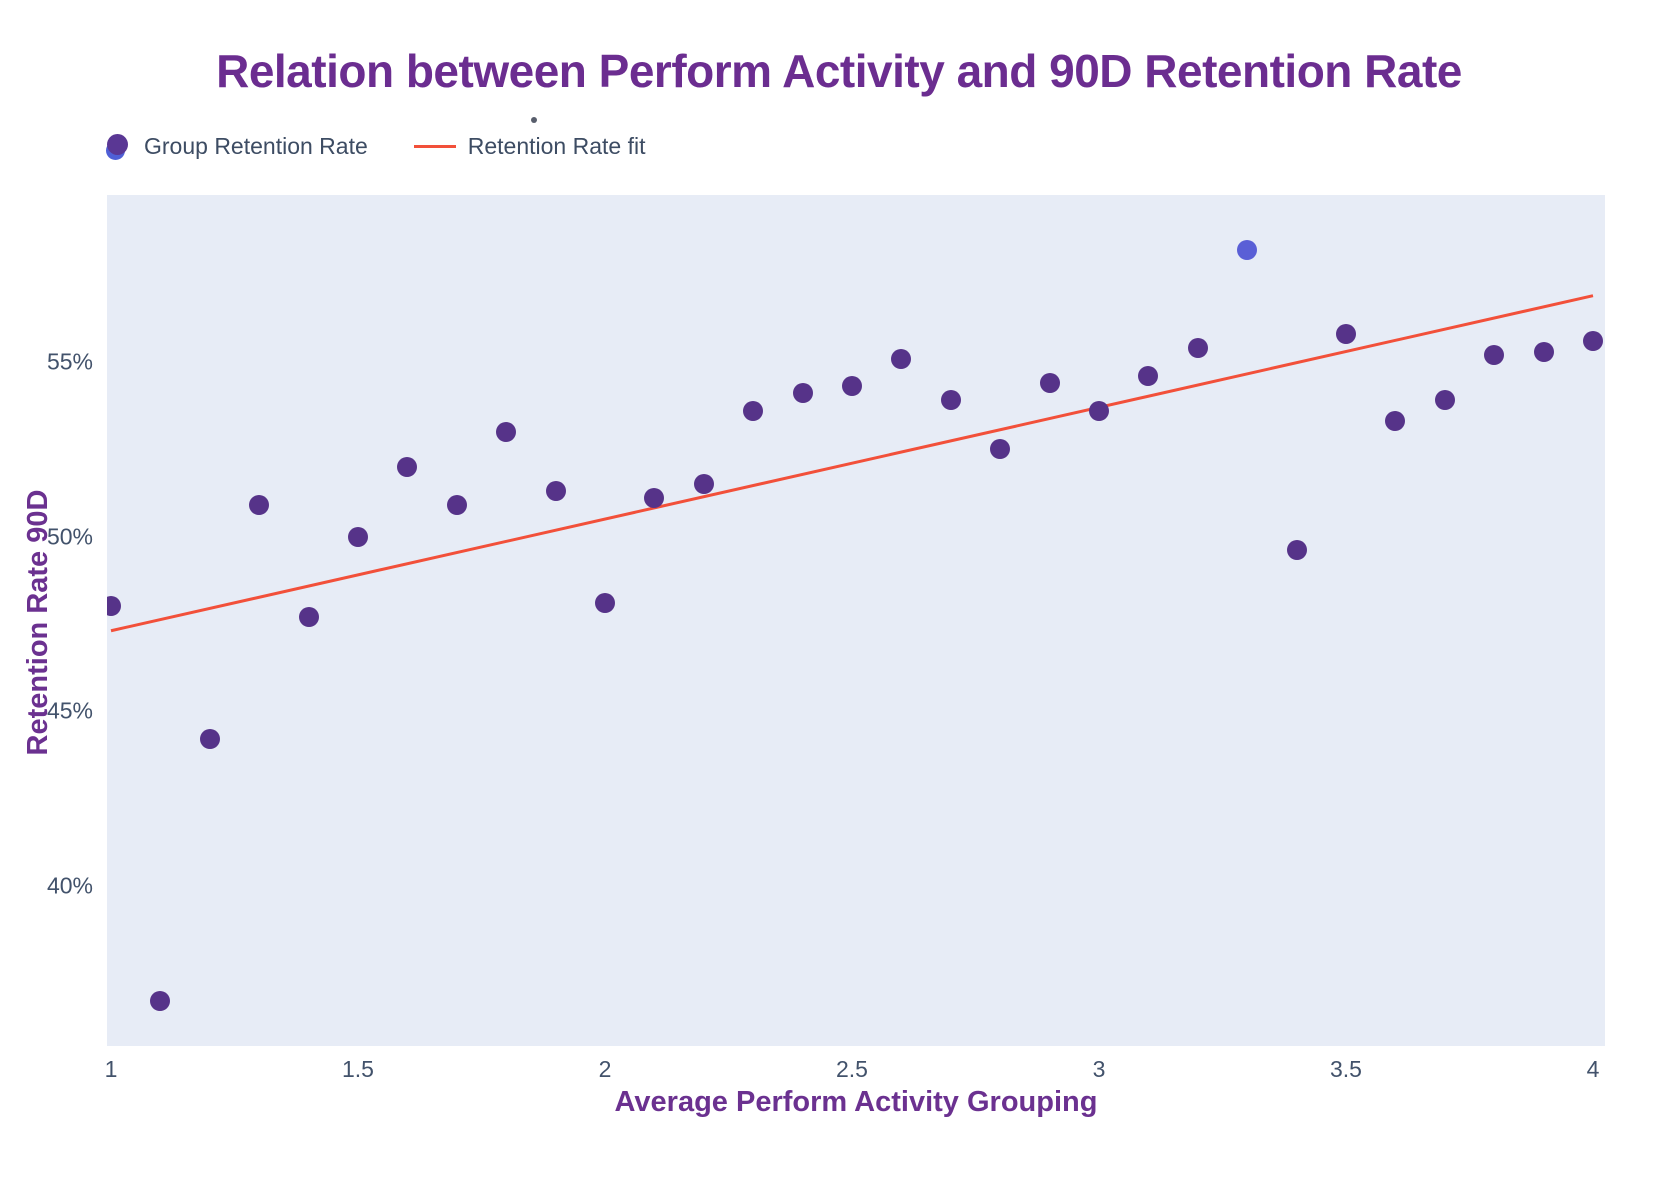  What do you see at coordinates (358, 1069) in the screenshot?
I see `x-tick-label: 1.5` at bounding box center [358, 1069].